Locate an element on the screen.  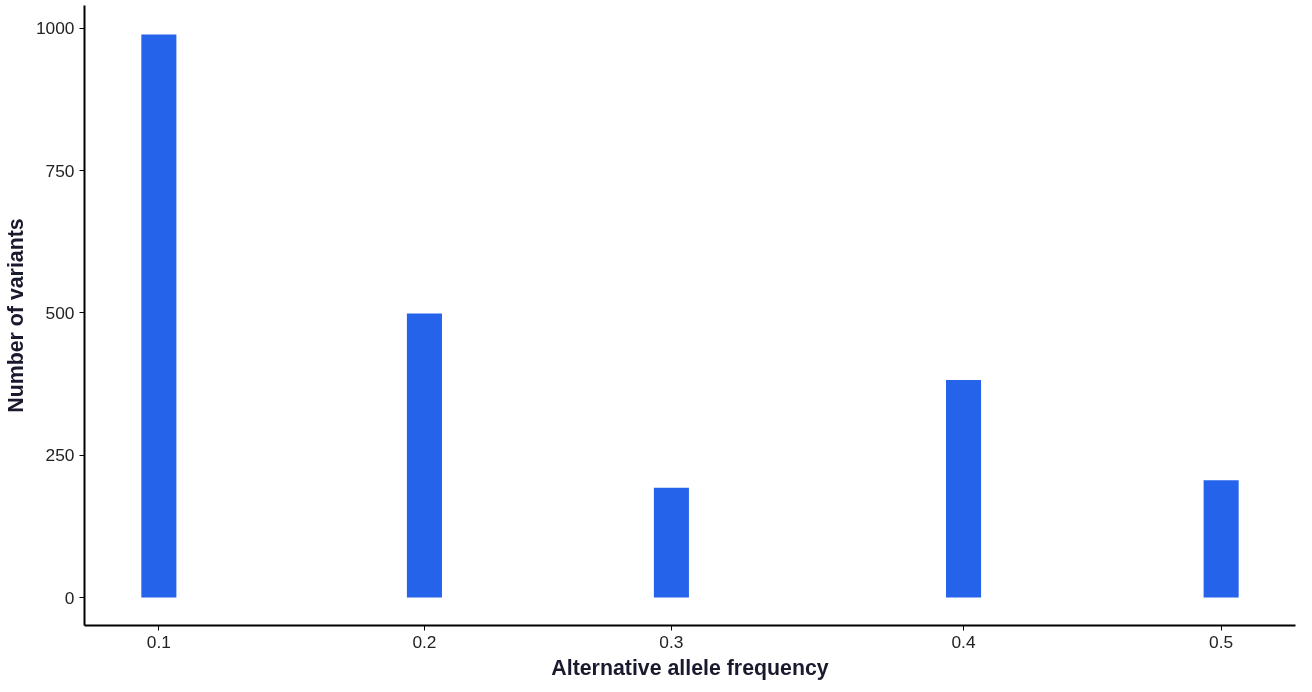
y-tick-label: 250 is located at coordinates (60, 455).